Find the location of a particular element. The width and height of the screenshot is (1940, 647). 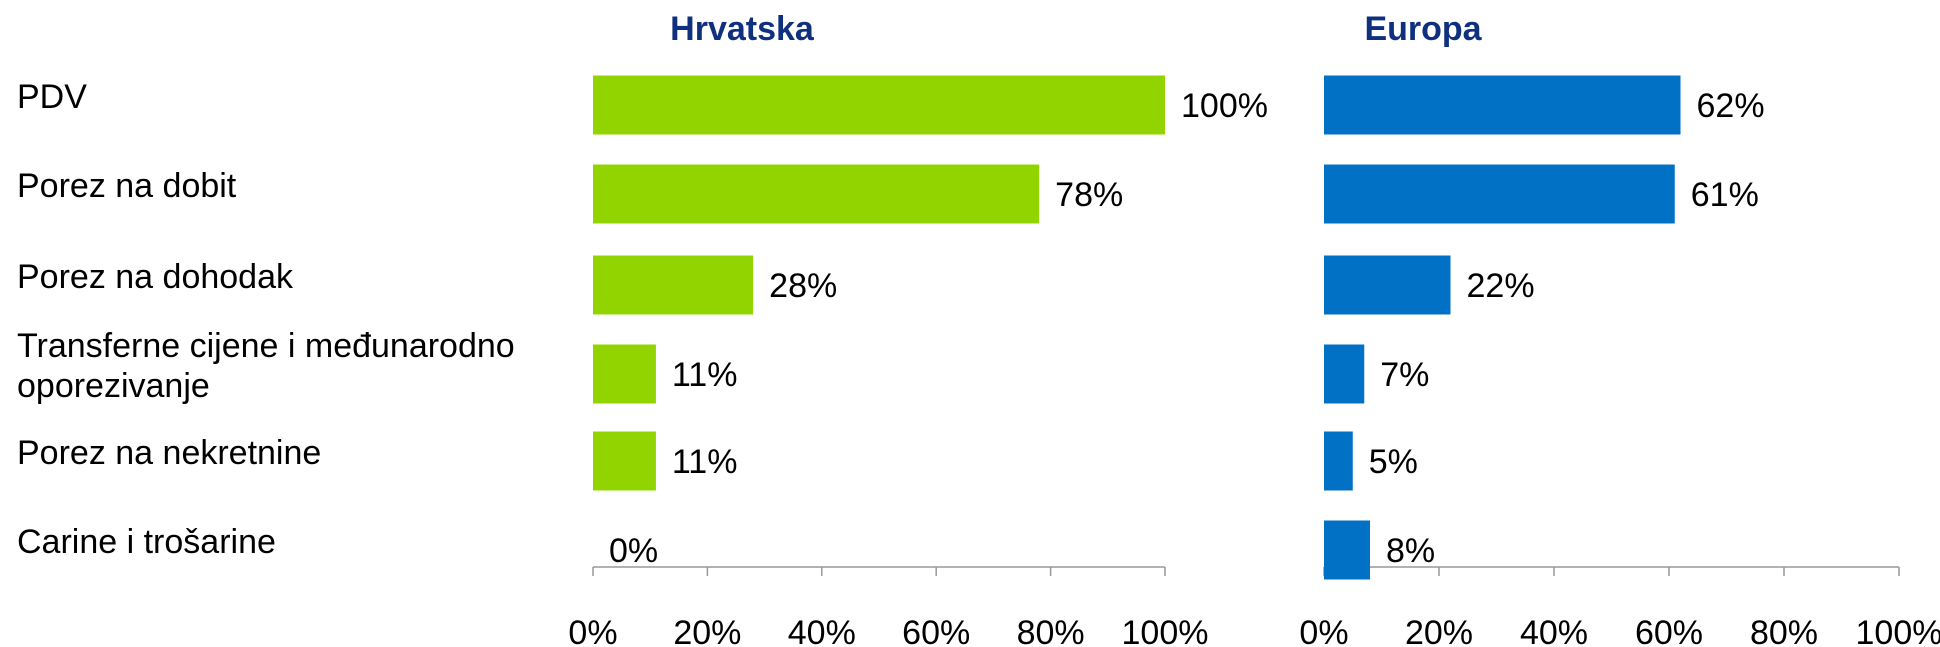

category-label: Porez na dobit is located at coordinates (127, 186).